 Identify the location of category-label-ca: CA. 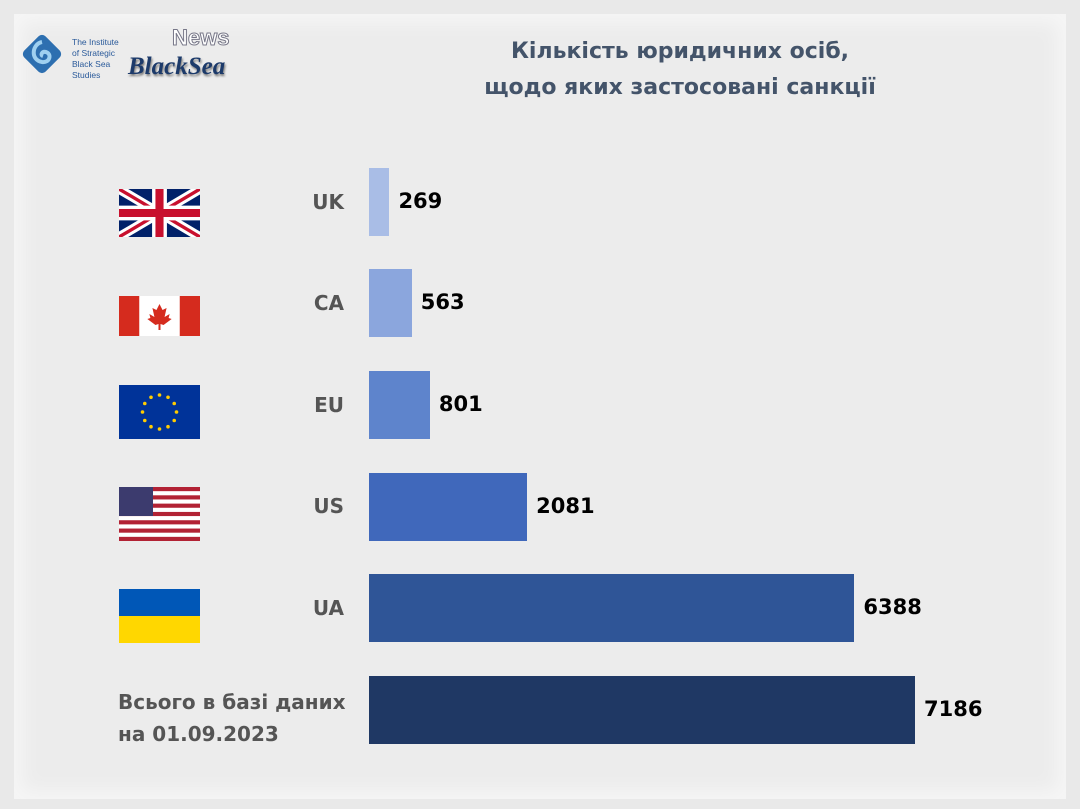
(328, 303).